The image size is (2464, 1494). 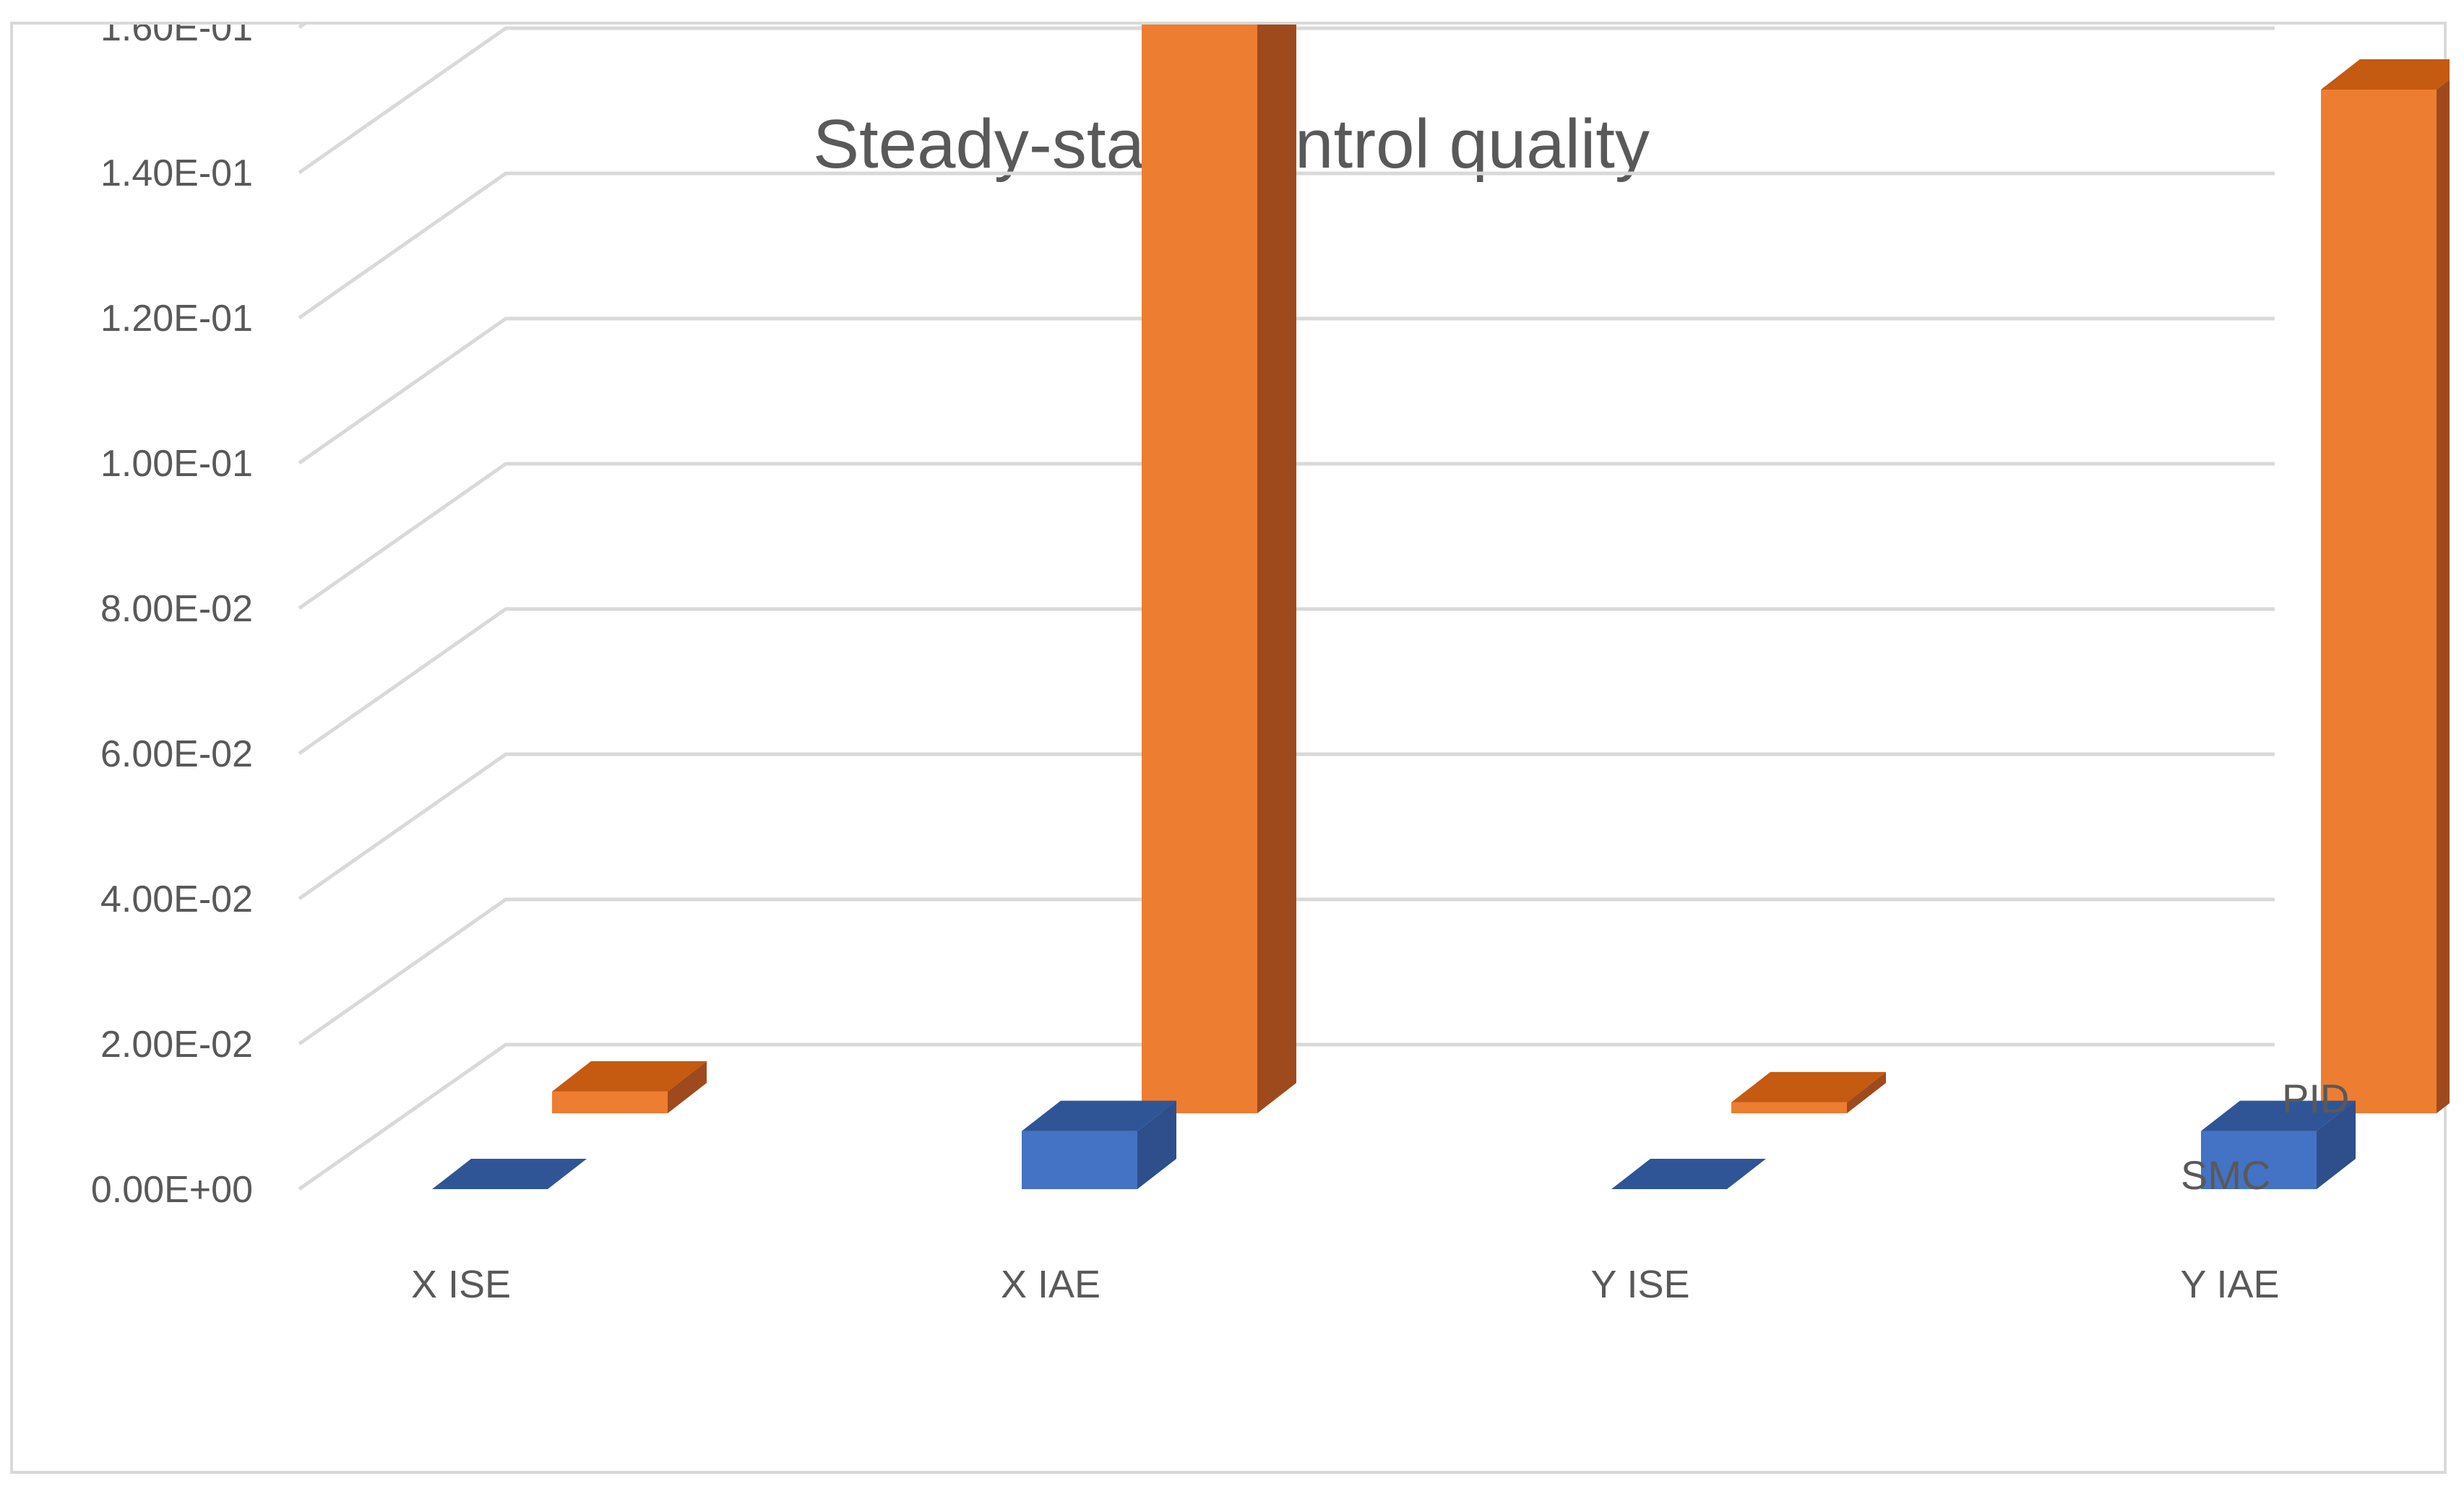 What do you see at coordinates (2315, 1098) in the screenshot?
I see `series-label-pid: PID` at bounding box center [2315, 1098].